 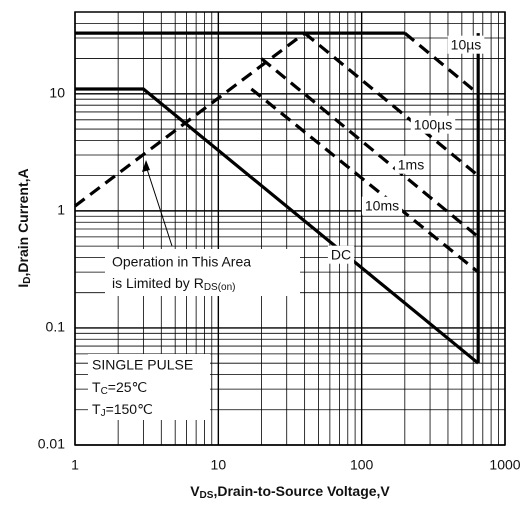 I want to click on annotation-sub: C, so click(x=104, y=391).